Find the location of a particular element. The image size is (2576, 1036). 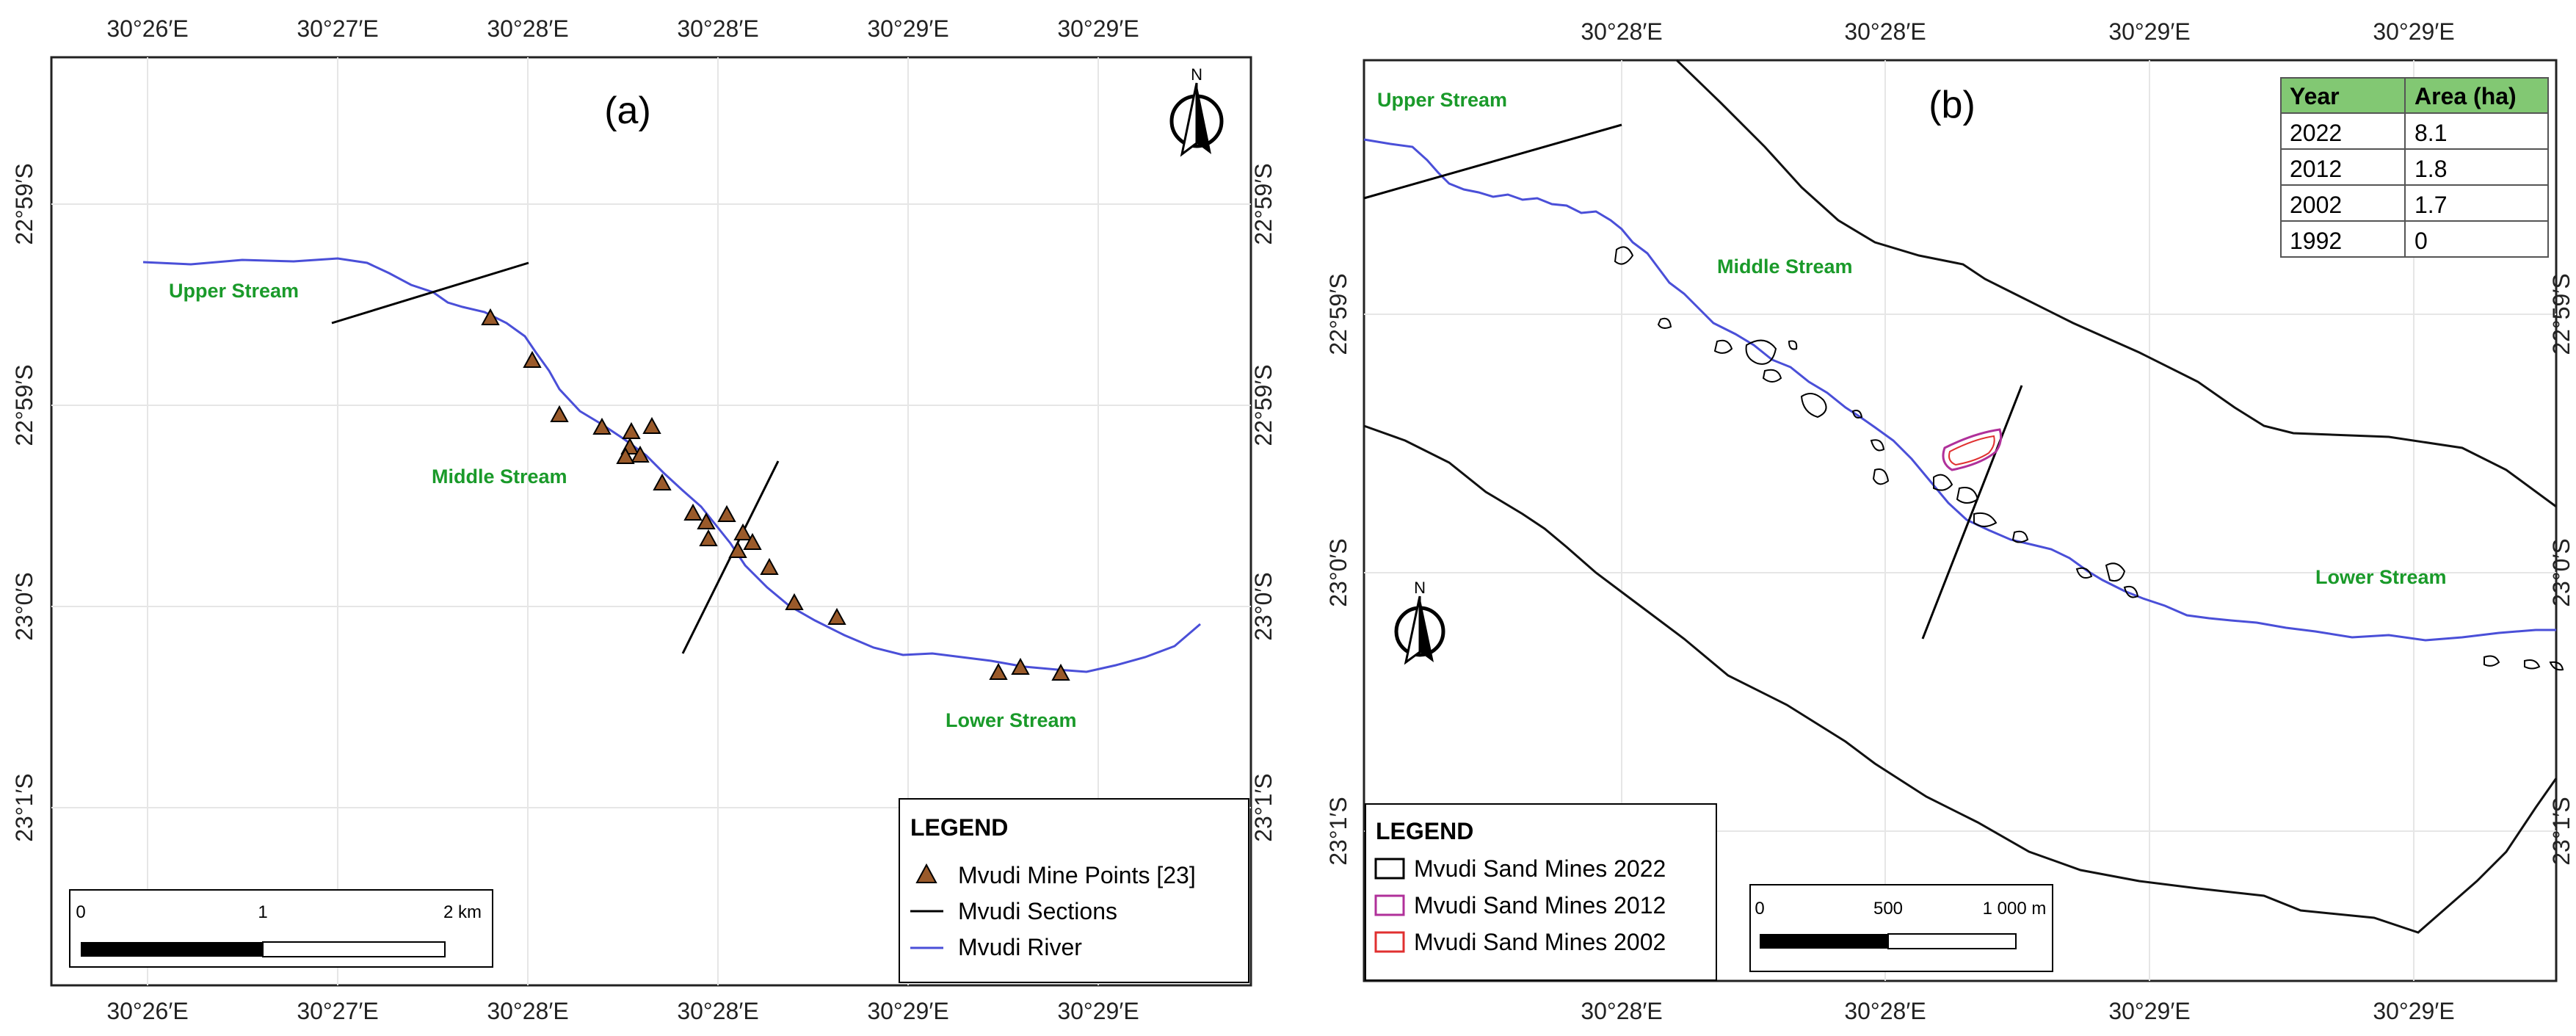

table-cell: 1992 is located at coordinates (2316, 241).